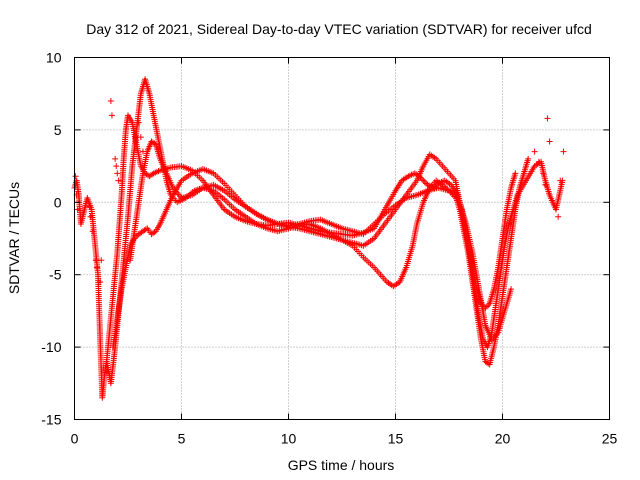  I want to click on y-axis-title: SDTVAR / TECUs, so click(14, 238).